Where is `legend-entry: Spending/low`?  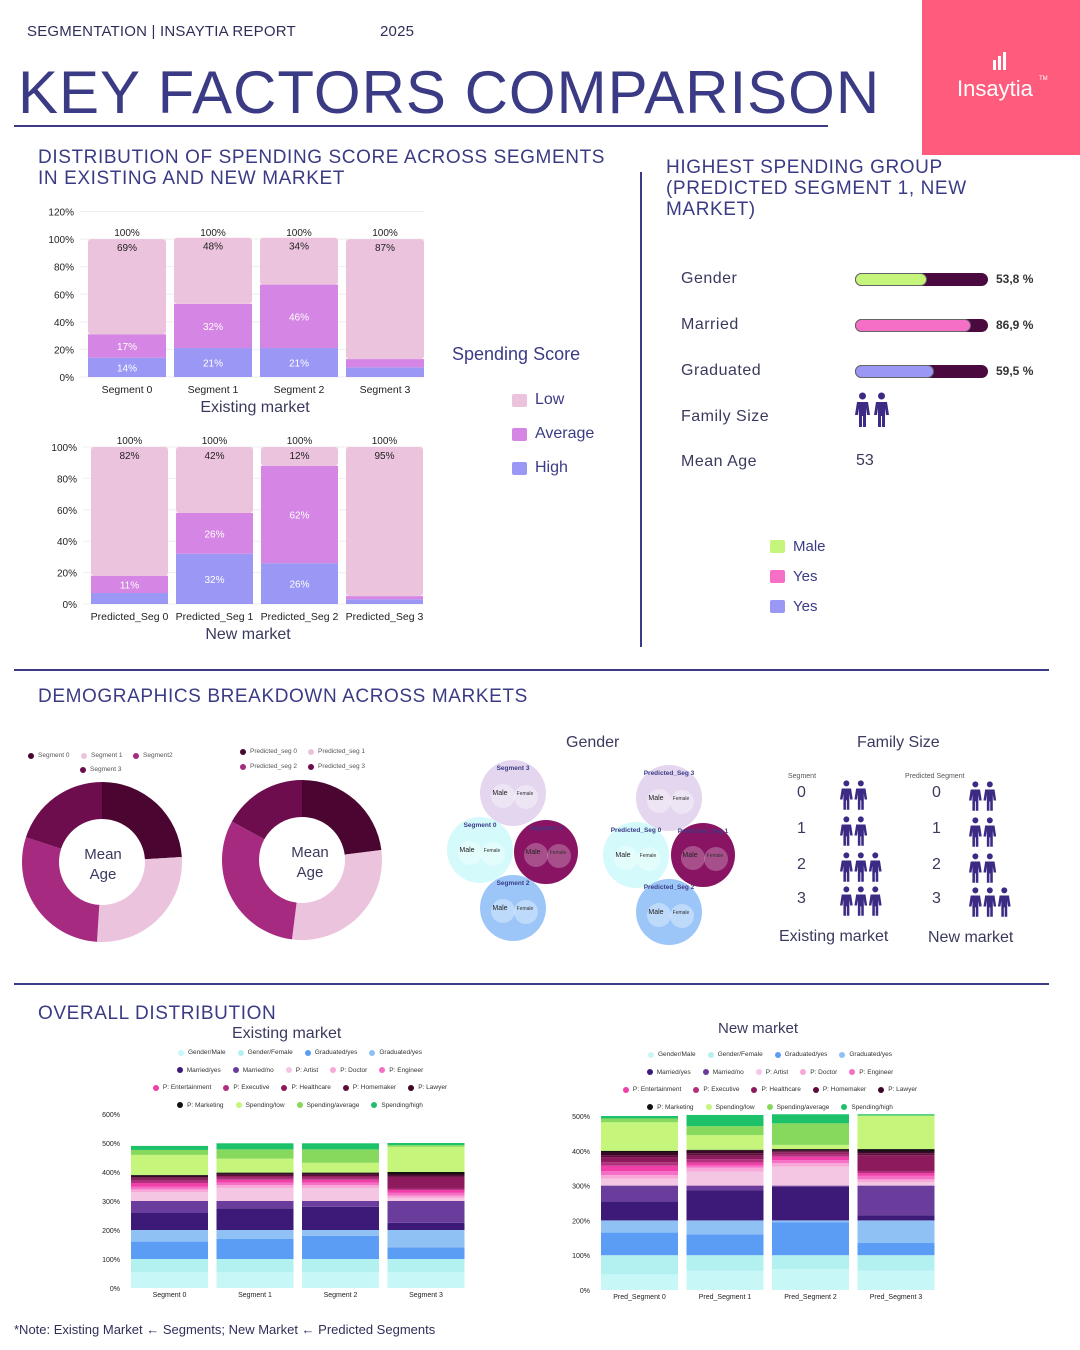 legend-entry: Spending/low is located at coordinates (260, 1105).